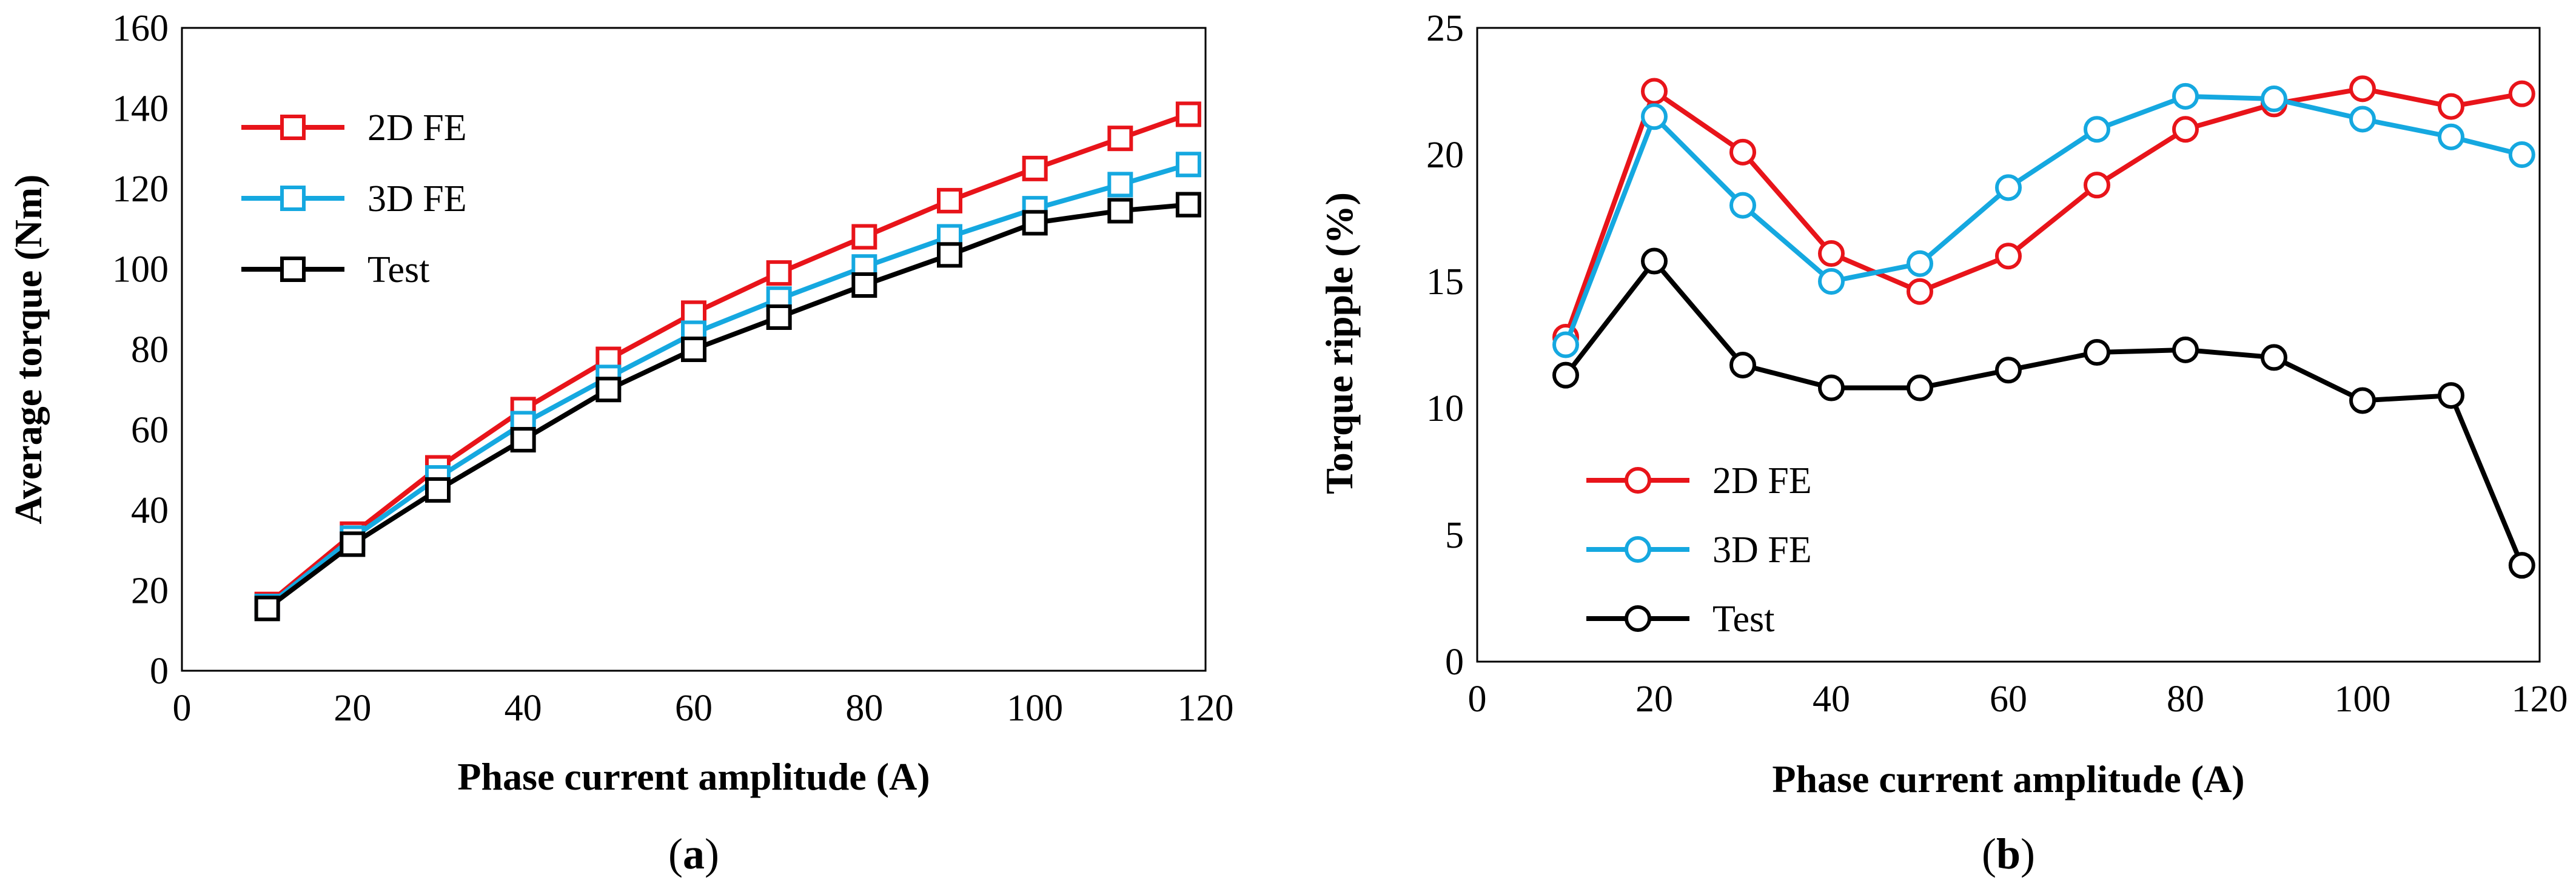  I want to click on x-tick-label-b: 120, so click(2540, 699).